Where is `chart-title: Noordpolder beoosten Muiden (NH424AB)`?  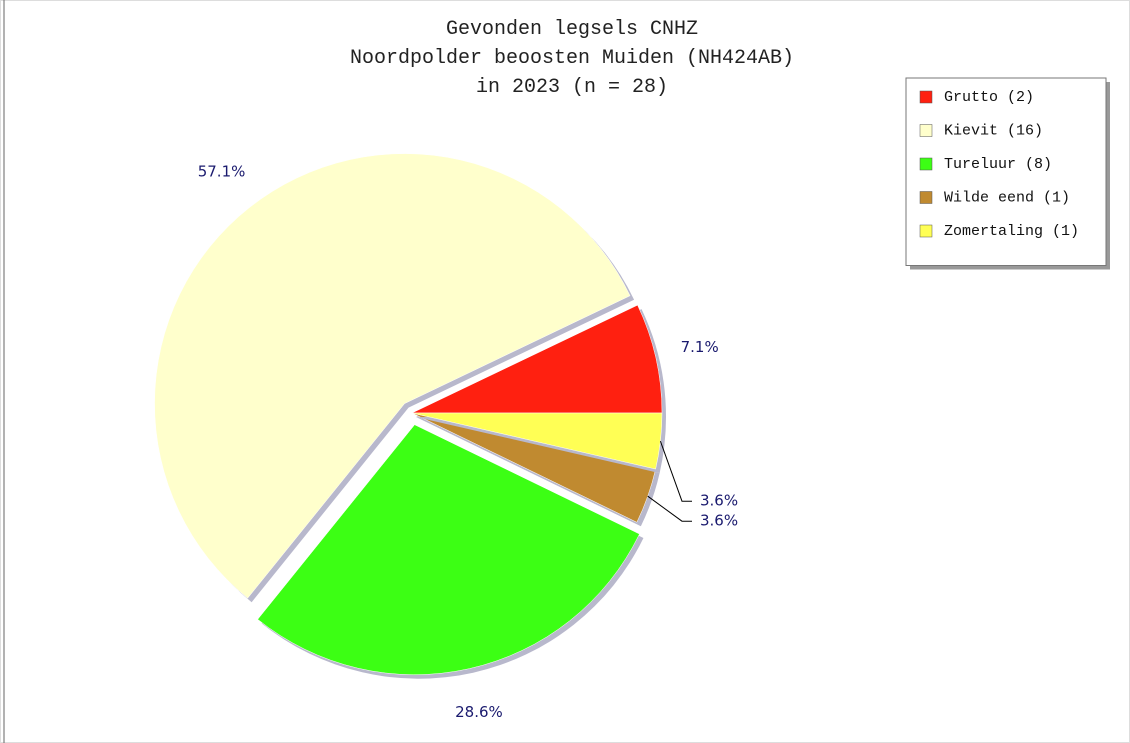
chart-title: Noordpolder beoosten Muiden (NH424AB) is located at coordinates (572, 58).